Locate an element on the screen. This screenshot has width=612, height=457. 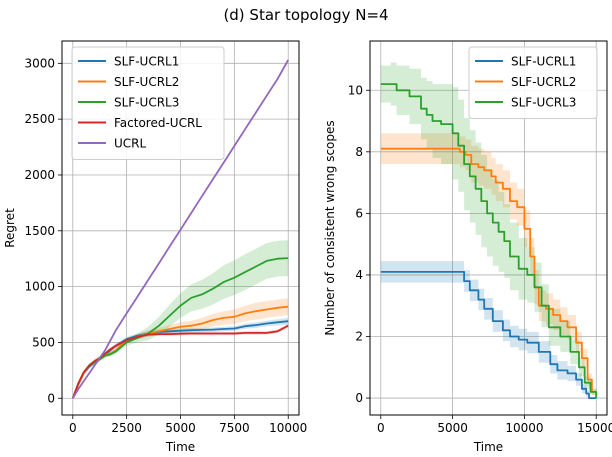
y-axis-label: Number of consistent wrong scopes is located at coordinates (330, 227).